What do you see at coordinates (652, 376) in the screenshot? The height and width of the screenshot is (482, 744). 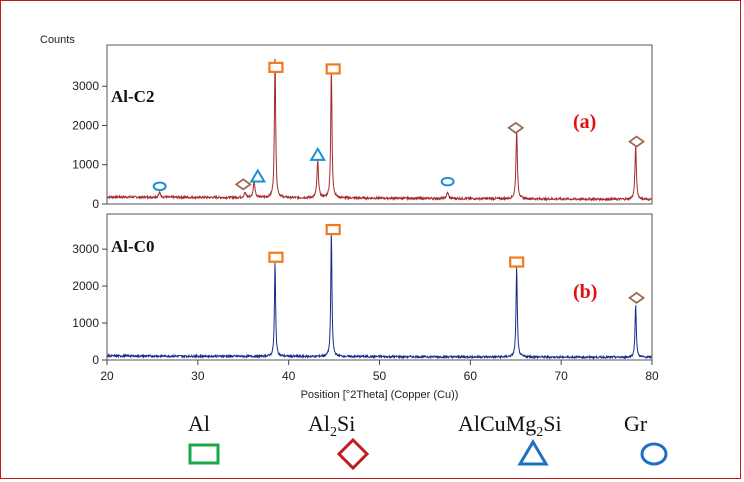 I see `x-tick-label: 80` at bounding box center [652, 376].